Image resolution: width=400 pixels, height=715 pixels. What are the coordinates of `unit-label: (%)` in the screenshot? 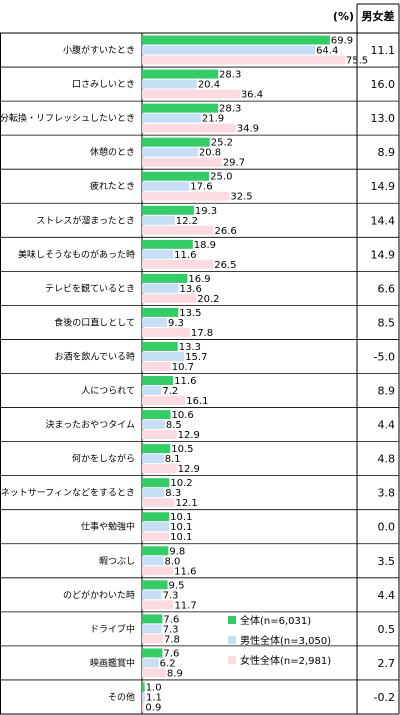 It's located at (343, 16).